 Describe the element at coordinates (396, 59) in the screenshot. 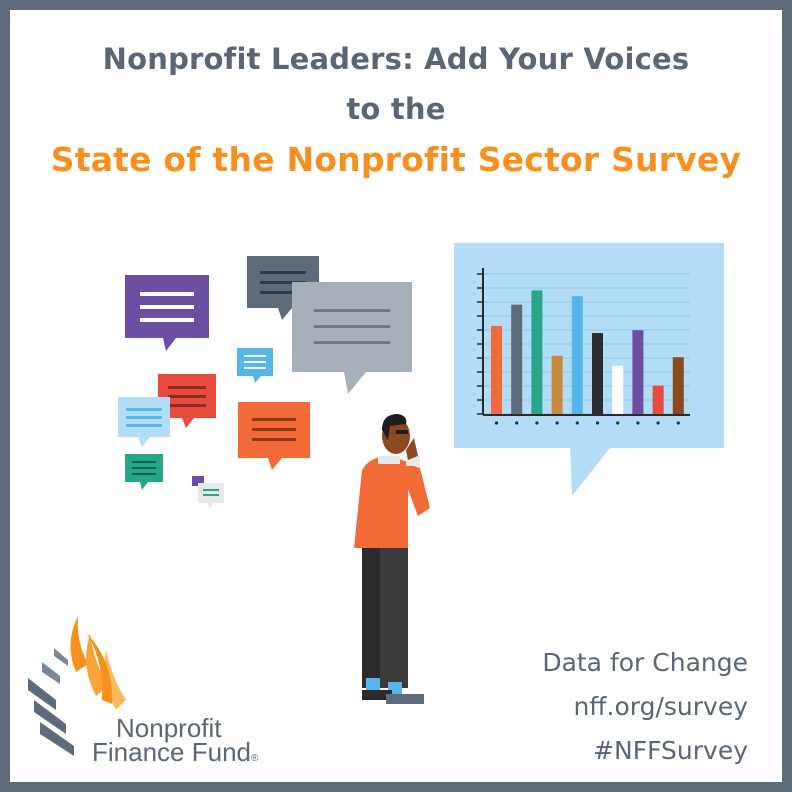

I see `headline-line-1: Nonprofit Leaders: Add Your Voices` at that location.